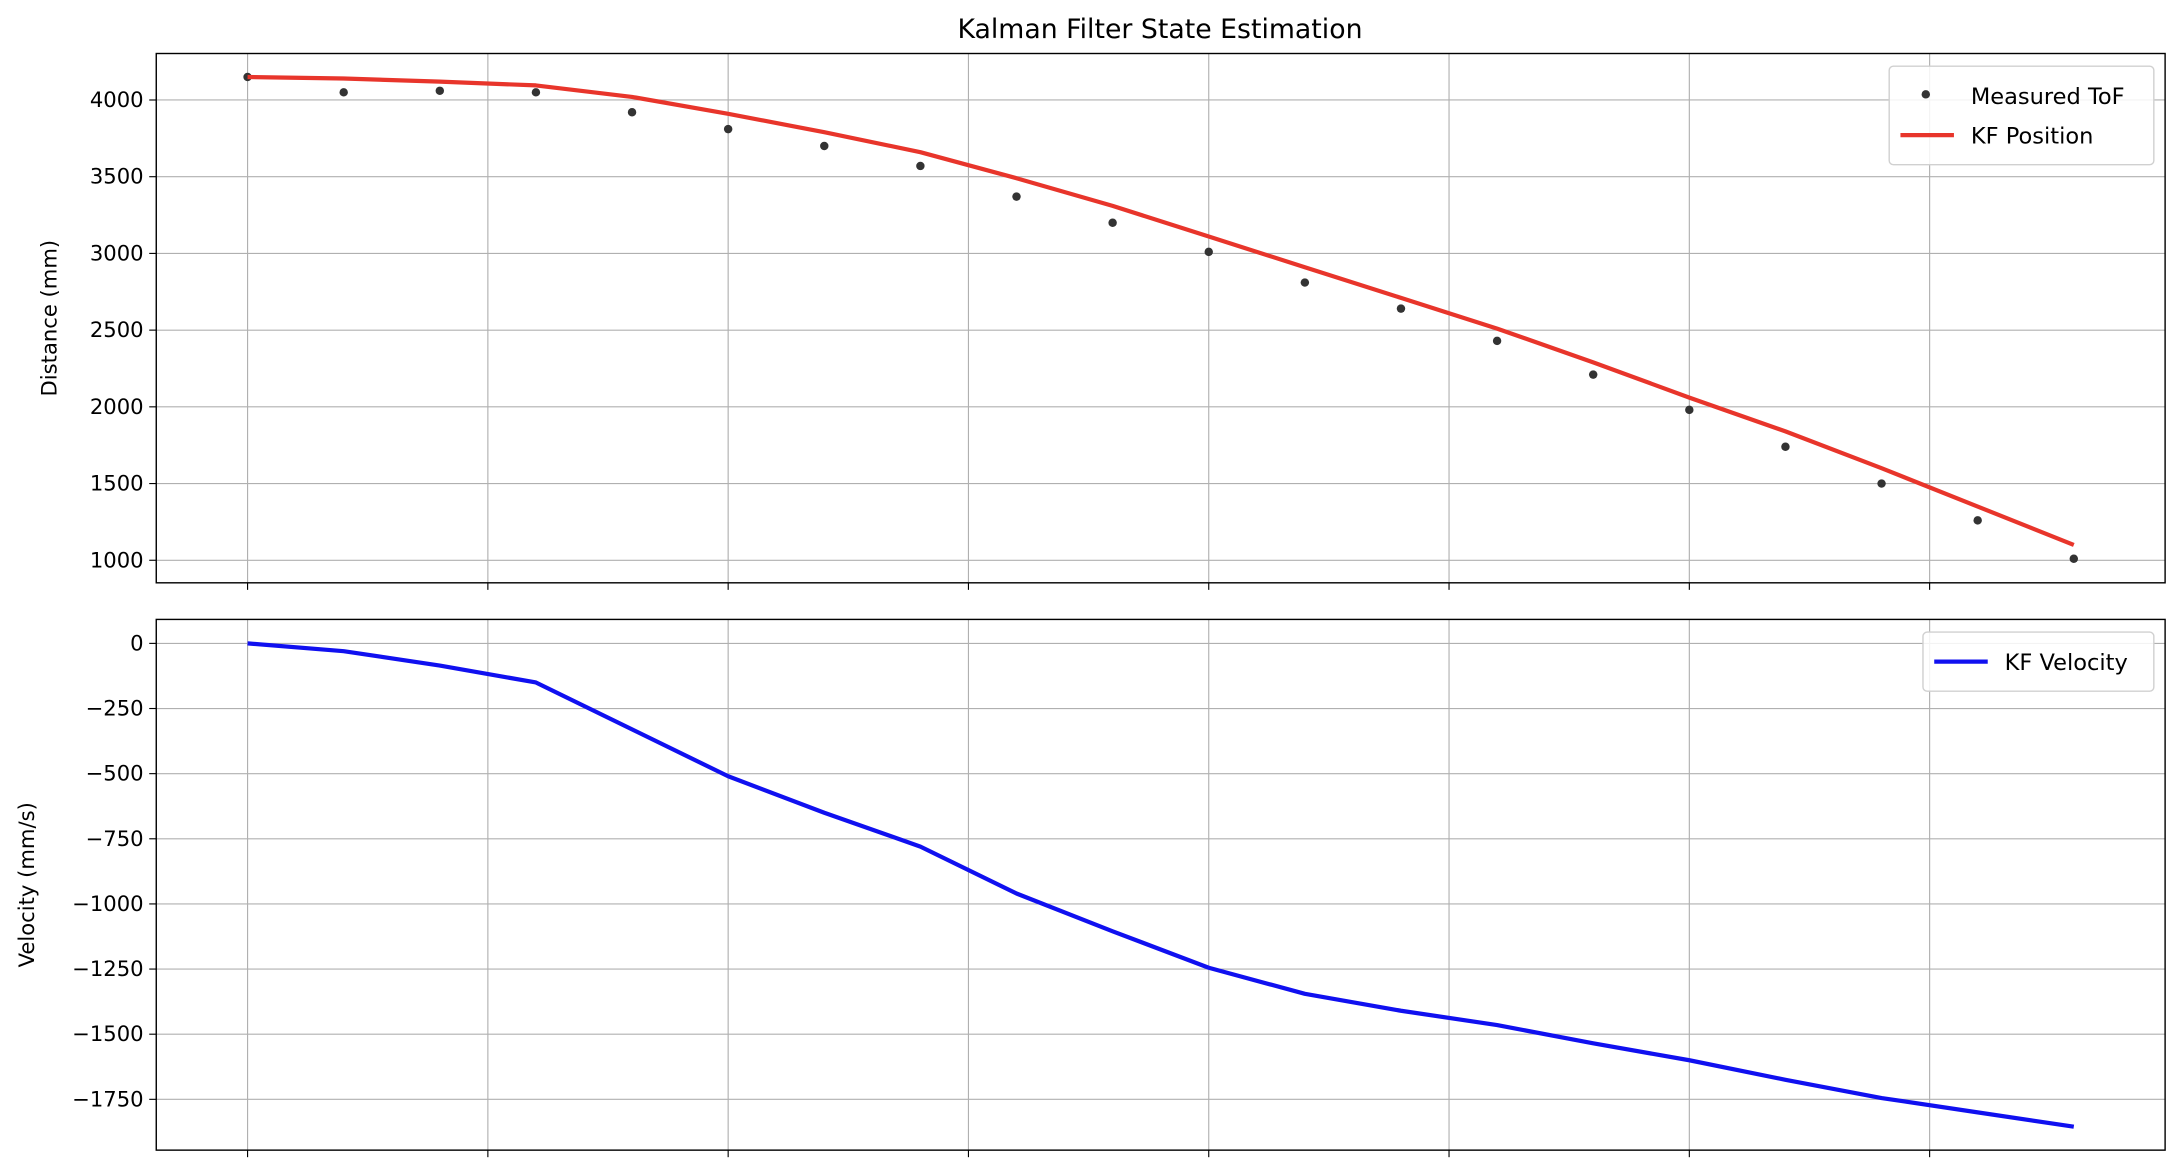 The height and width of the screenshot is (1160, 2182). Describe the element at coordinates (117, 176) in the screenshot. I see `y-tick-label: 3500` at that location.